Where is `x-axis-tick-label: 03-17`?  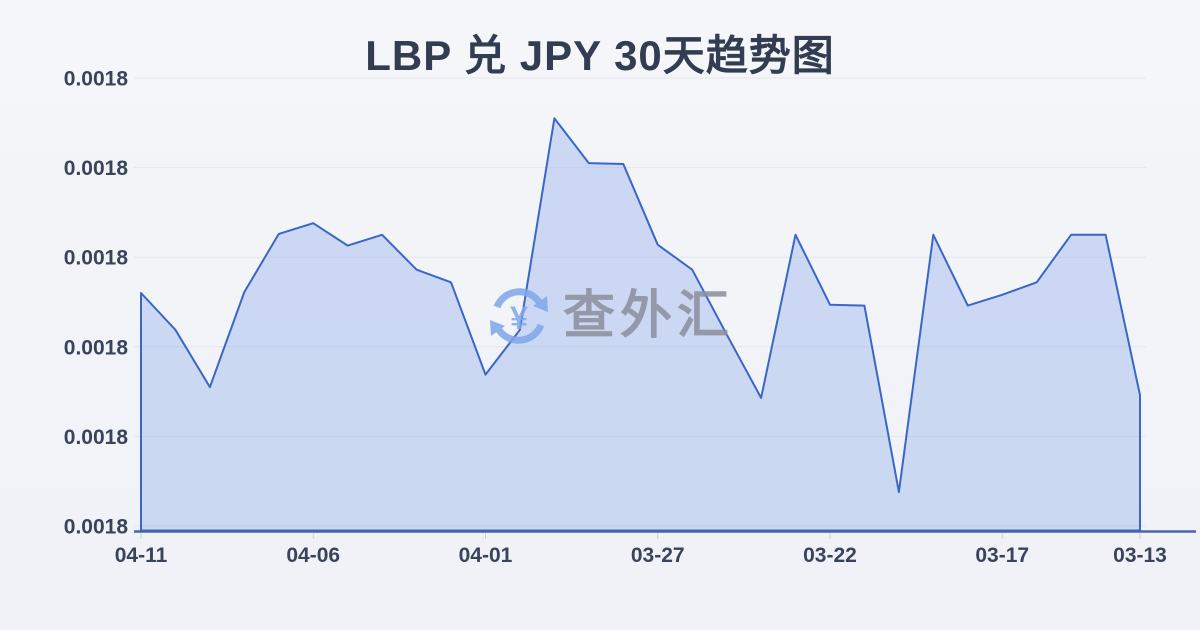 x-axis-tick-label: 03-17 is located at coordinates (1002, 555).